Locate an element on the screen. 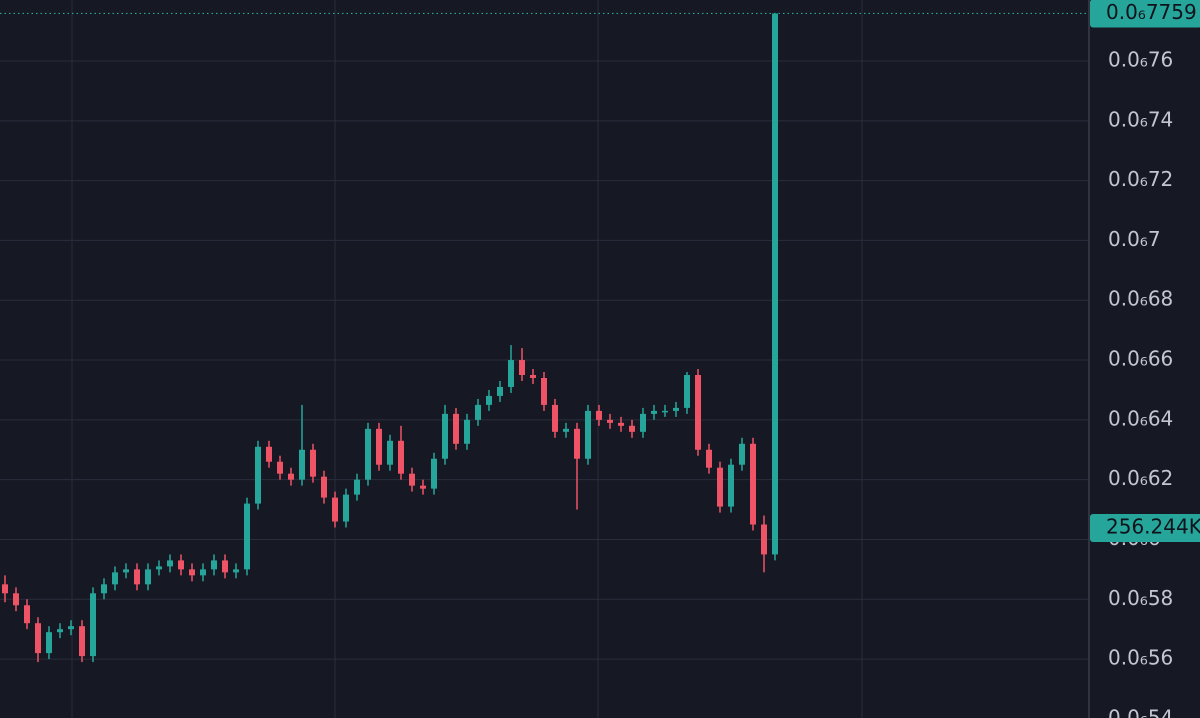  y-tick-label: 0.0₆54 is located at coordinates (1140, 711).